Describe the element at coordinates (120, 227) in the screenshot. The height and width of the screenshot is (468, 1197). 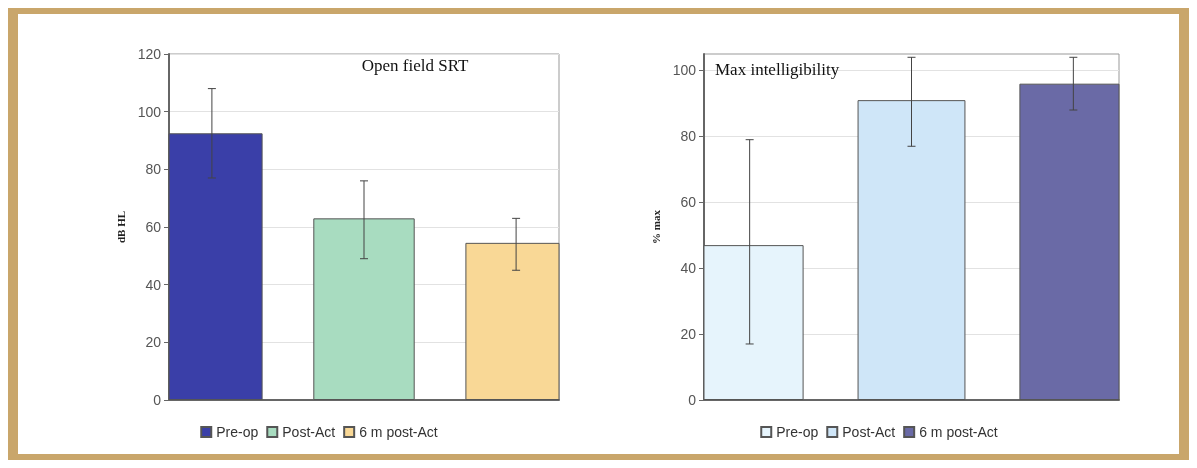
I see `y-axis-title: dB HL` at that location.